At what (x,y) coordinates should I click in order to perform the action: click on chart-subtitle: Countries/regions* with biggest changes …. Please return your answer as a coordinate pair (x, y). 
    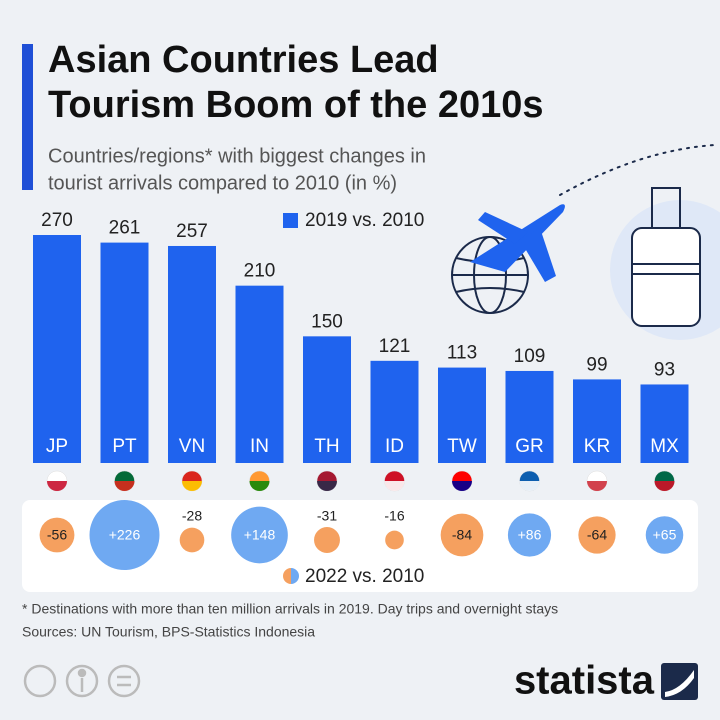
    Looking at the image, I should click on (237, 156).